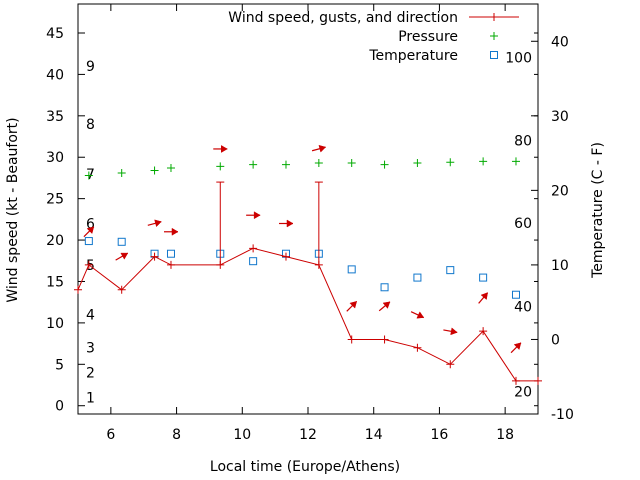  What do you see at coordinates (440, 435) in the screenshot?
I see `x-tick-label: 16` at bounding box center [440, 435].